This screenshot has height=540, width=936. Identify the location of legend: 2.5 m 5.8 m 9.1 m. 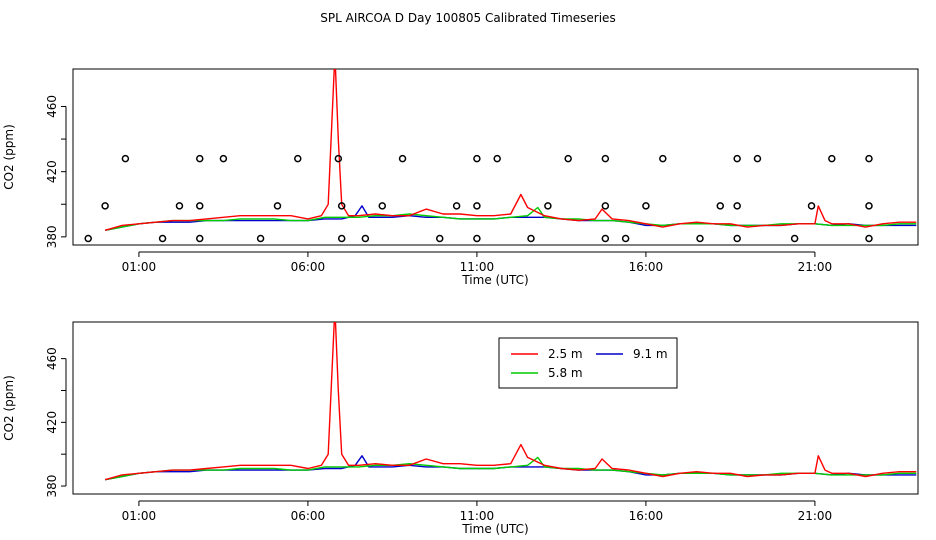
(588, 363).